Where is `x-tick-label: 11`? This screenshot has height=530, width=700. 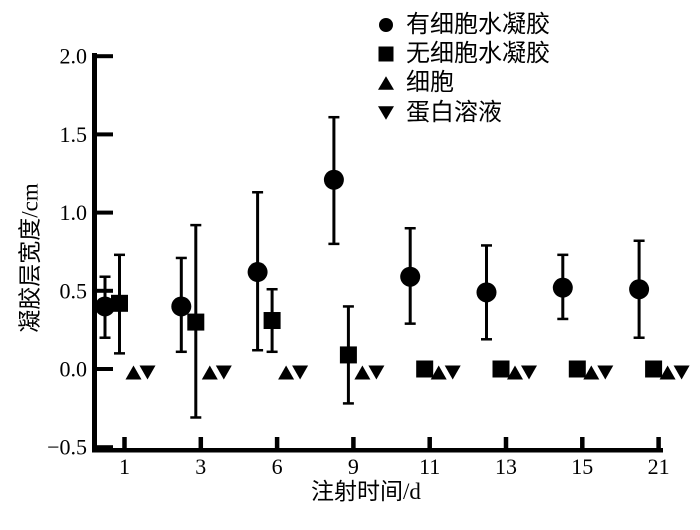 x-tick-label: 11 is located at coordinates (429, 466).